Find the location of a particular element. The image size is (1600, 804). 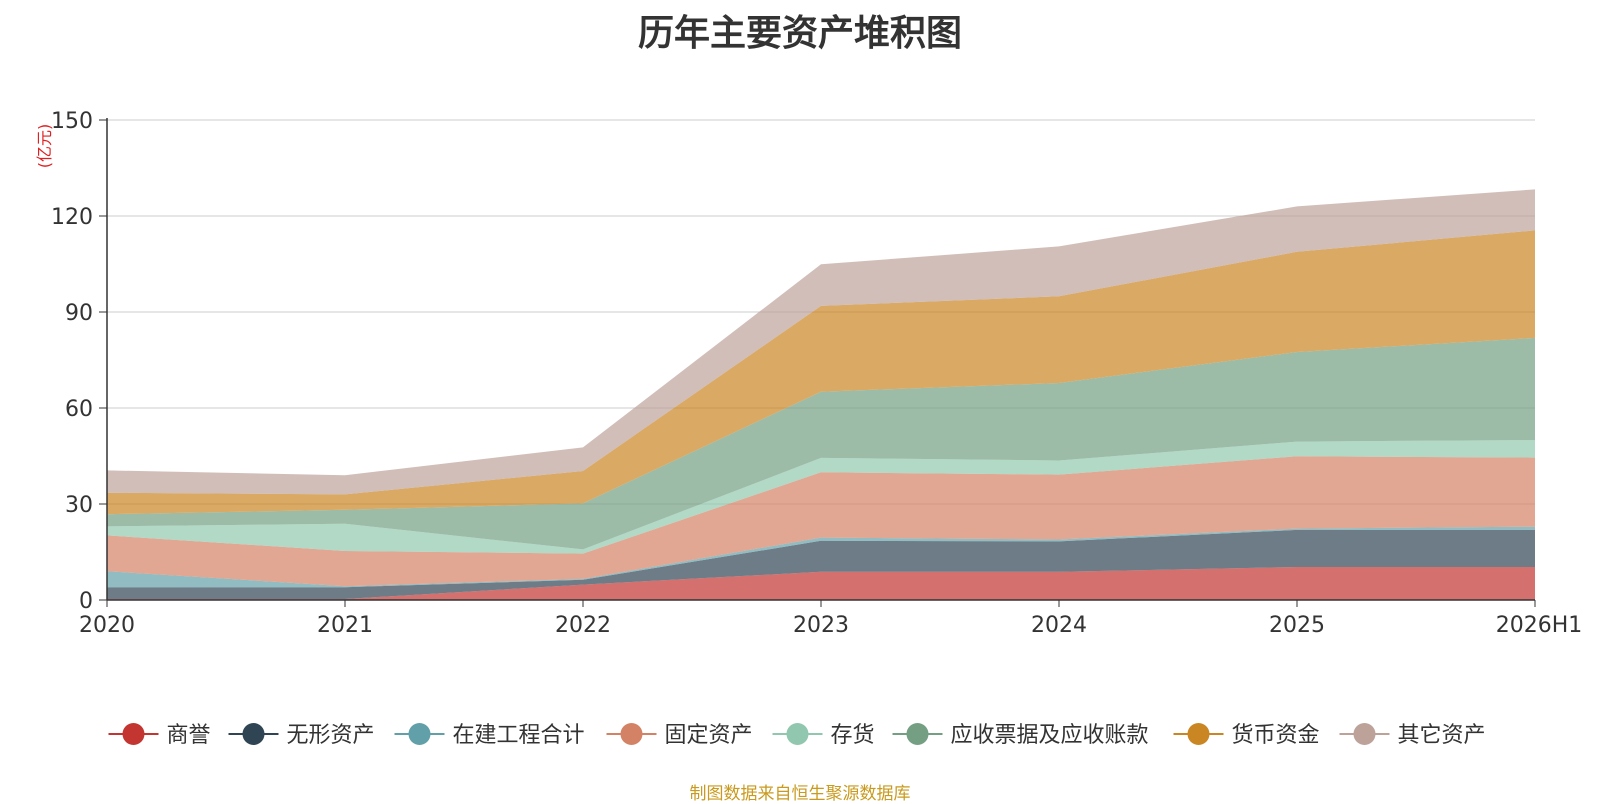

y-tick-label: 0 is located at coordinates (86, 601).